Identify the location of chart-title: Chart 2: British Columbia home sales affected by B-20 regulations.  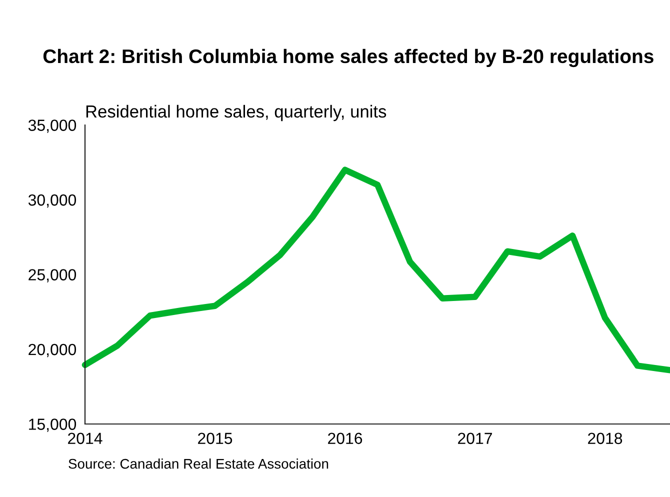
(348, 58).